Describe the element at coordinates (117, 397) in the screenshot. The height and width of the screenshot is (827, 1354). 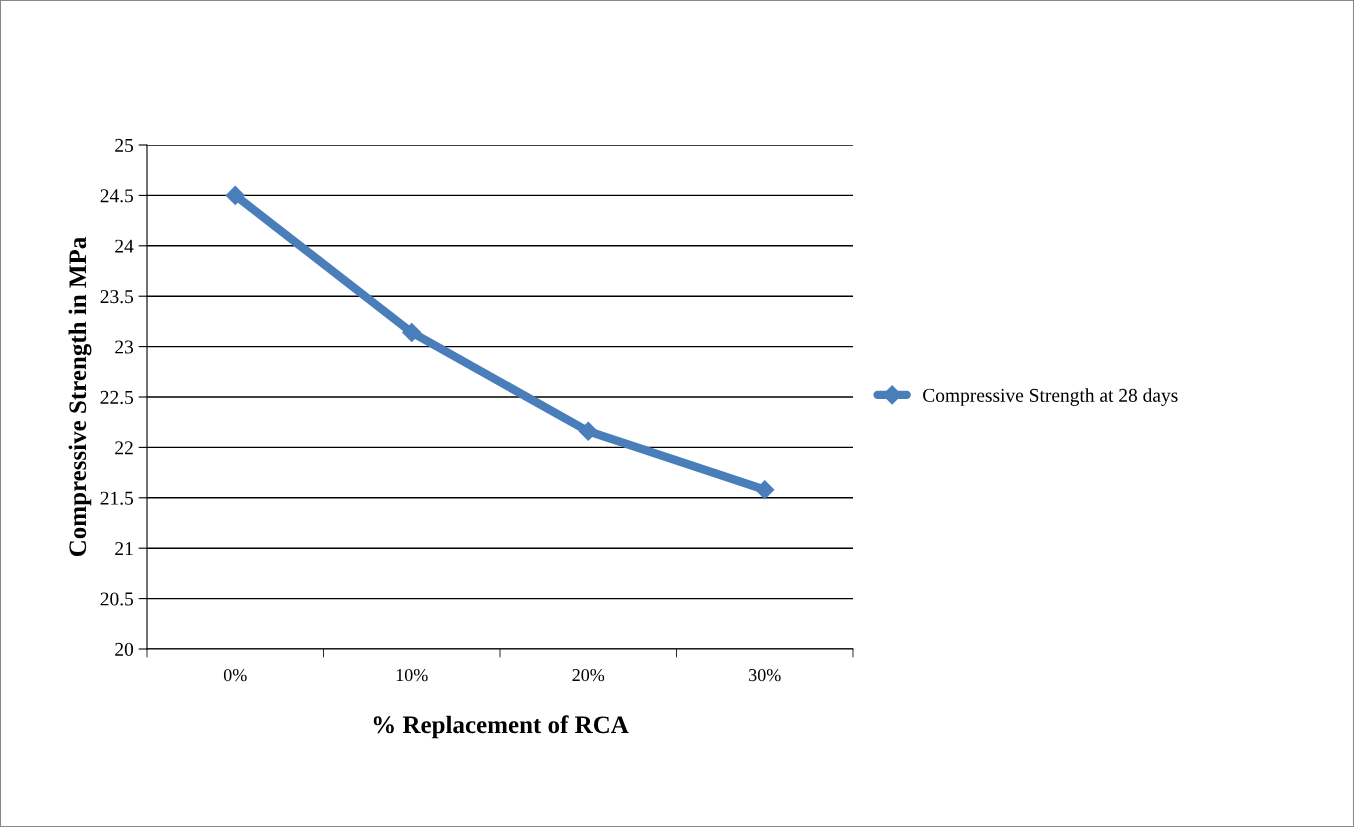
I see `y-tick-label: 22.5` at that location.